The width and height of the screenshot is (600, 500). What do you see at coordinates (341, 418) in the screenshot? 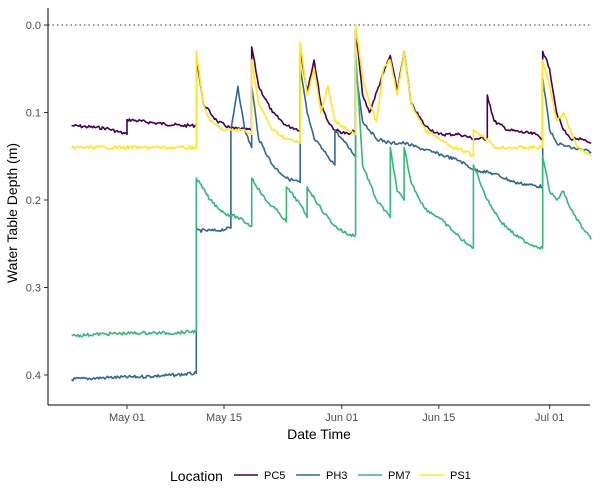
I see `x-tick-label: Jun 01` at bounding box center [341, 418].